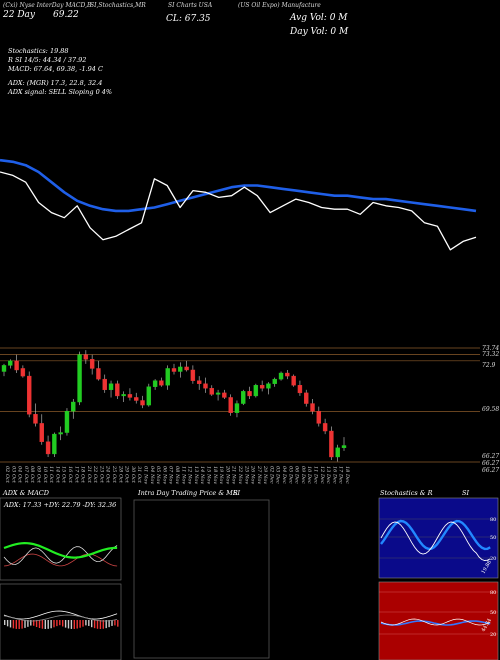 This screenshot has height=660, width=500. I want to click on date-label: 23 Oct, so click(101, 474).